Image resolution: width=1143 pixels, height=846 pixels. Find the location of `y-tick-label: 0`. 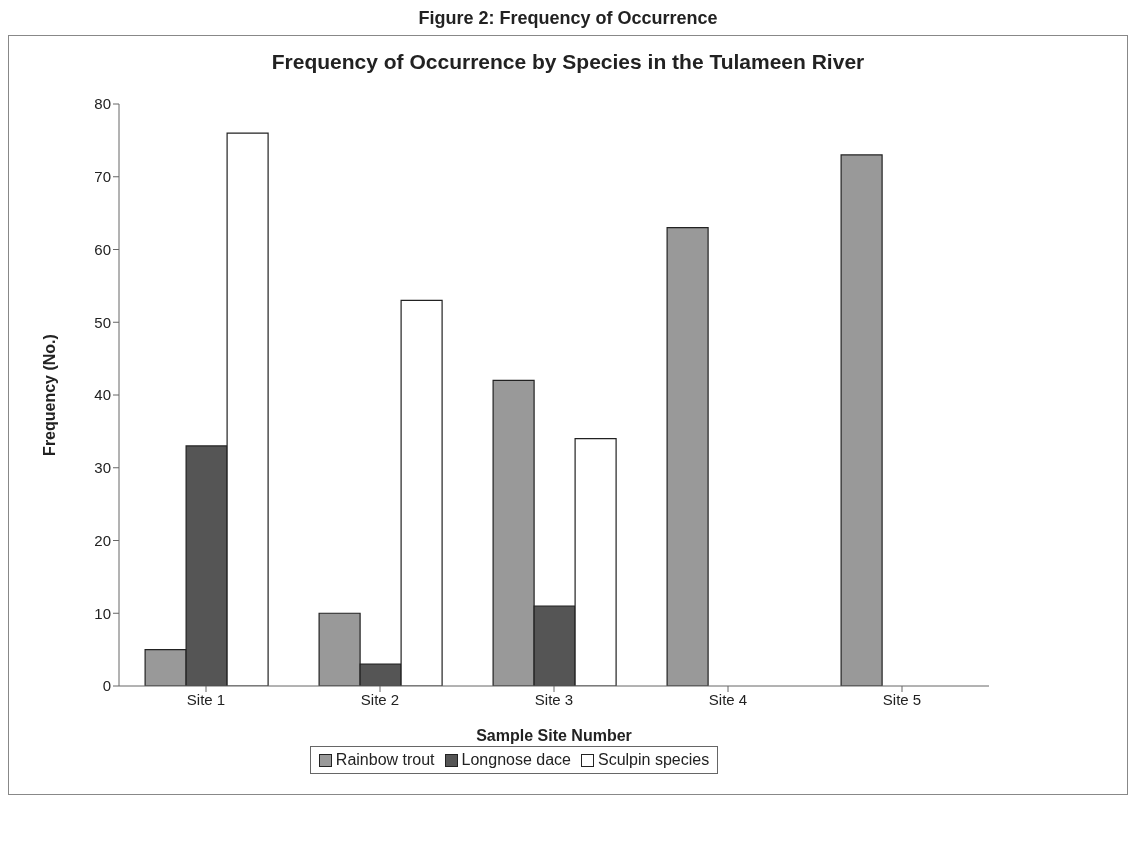

y-tick-label: 0 is located at coordinates (106, 686).